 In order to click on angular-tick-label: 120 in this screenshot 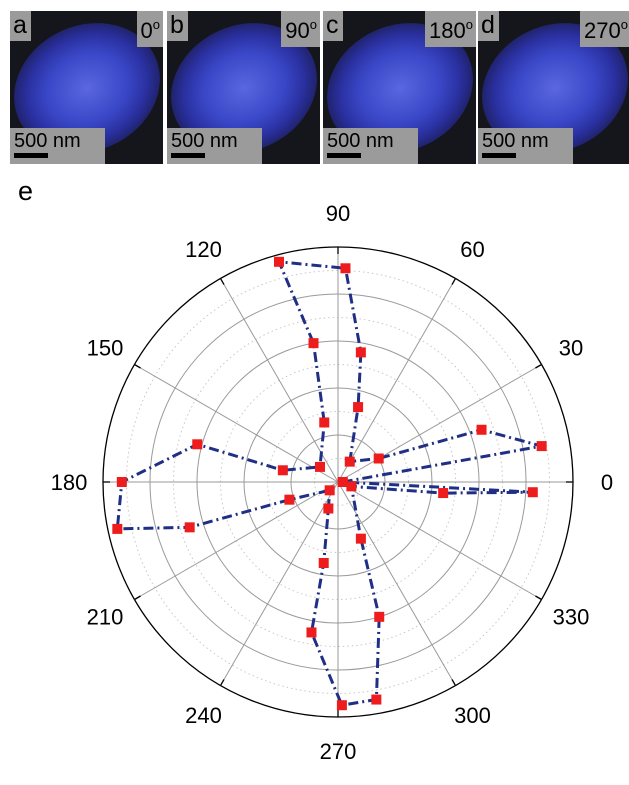, I will do `click(203, 249)`.